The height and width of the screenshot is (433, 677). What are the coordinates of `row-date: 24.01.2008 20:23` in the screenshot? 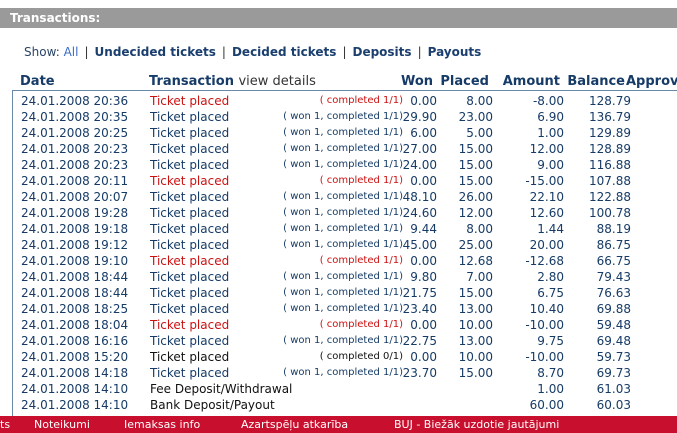 It's located at (75, 149).